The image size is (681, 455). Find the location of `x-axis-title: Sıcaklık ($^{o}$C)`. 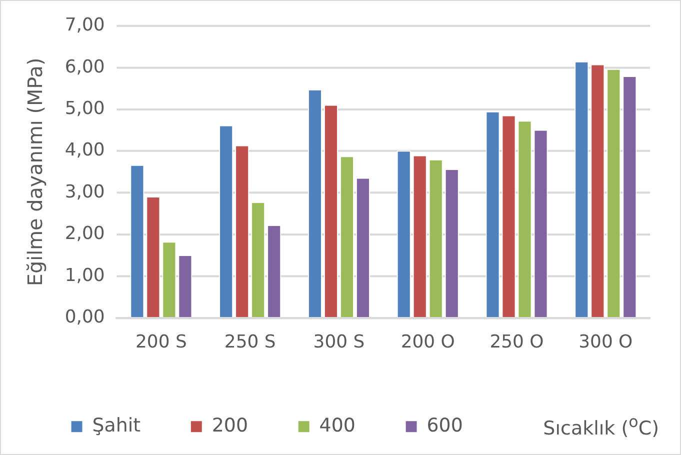

x-axis-title: Sıcaklık ($^{o}$C) is located at coordinates (601, 426).